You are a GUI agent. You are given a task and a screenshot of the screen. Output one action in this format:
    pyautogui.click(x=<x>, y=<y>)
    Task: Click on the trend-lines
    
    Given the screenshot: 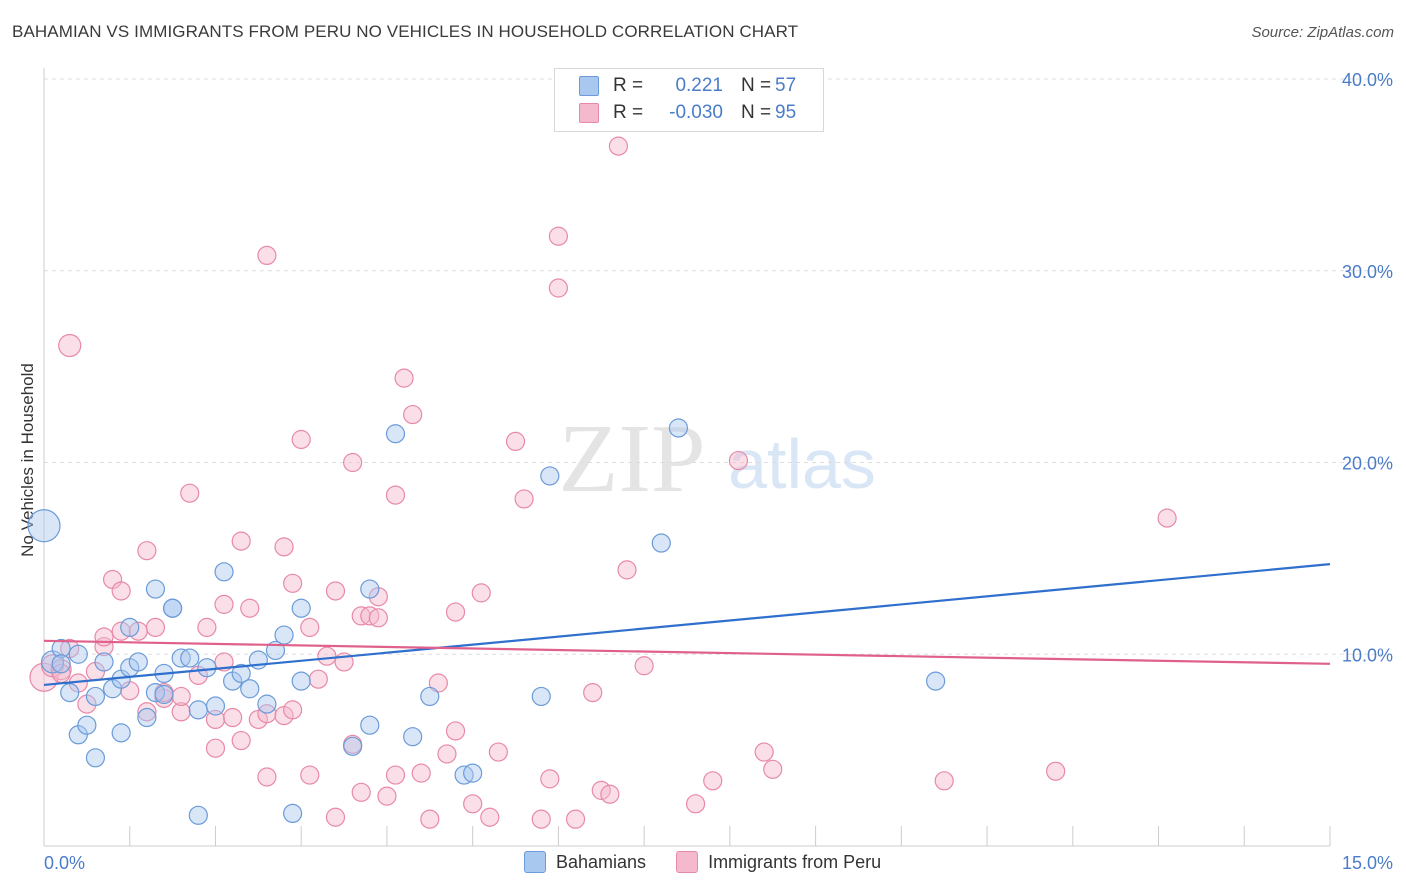 What is the action you would take?
    pyautogui.click(x=687, y=625)
    